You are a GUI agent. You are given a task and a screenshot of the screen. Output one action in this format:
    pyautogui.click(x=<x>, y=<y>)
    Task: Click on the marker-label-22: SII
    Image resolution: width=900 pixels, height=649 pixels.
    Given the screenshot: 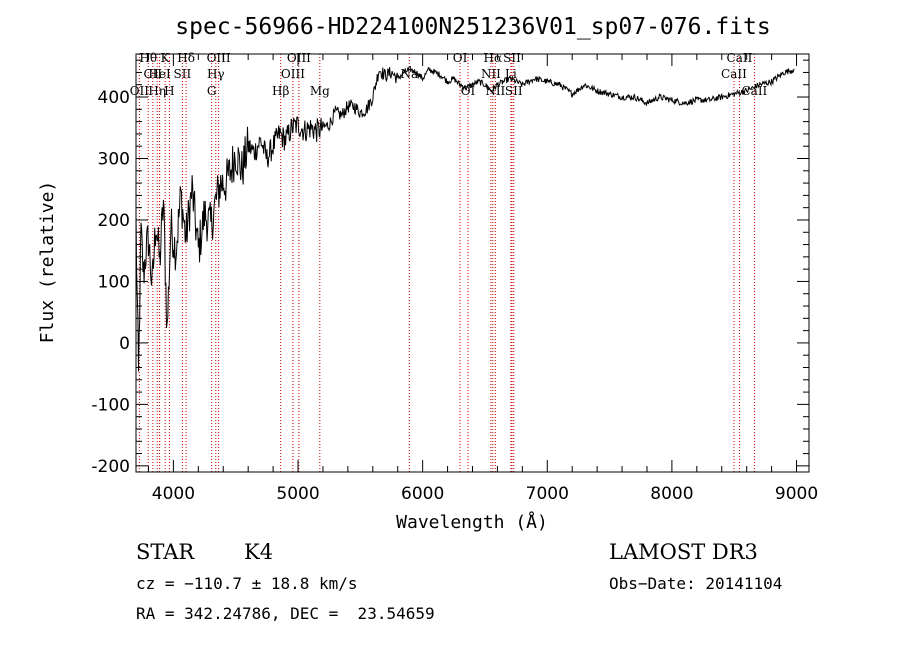 What is the action you would take?
    pyautogui.click(x=512, y=58)
    